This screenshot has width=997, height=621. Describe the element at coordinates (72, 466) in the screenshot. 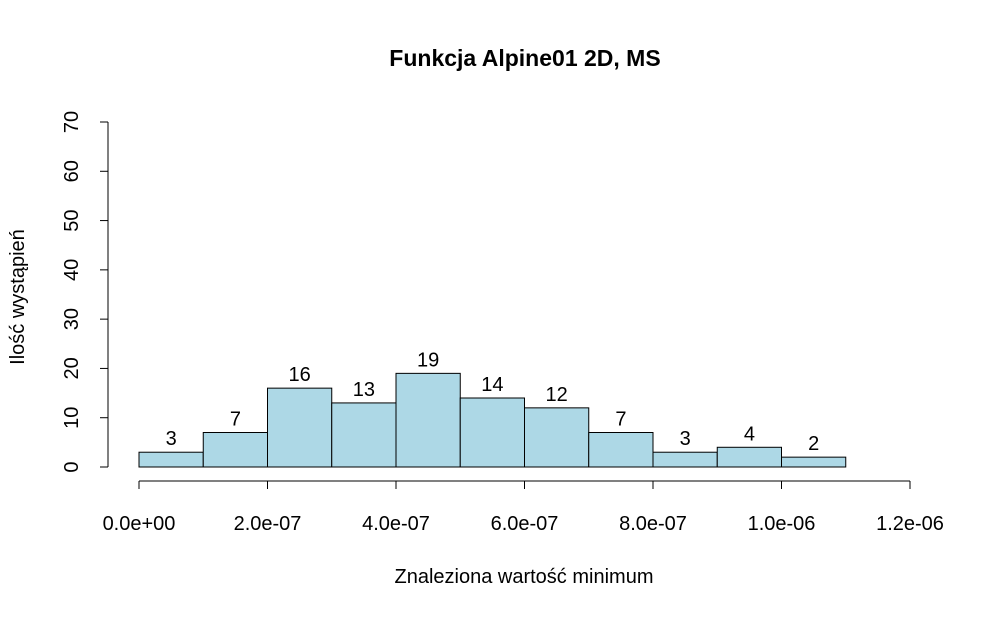

I see `y-tick-label: 0` at that location.